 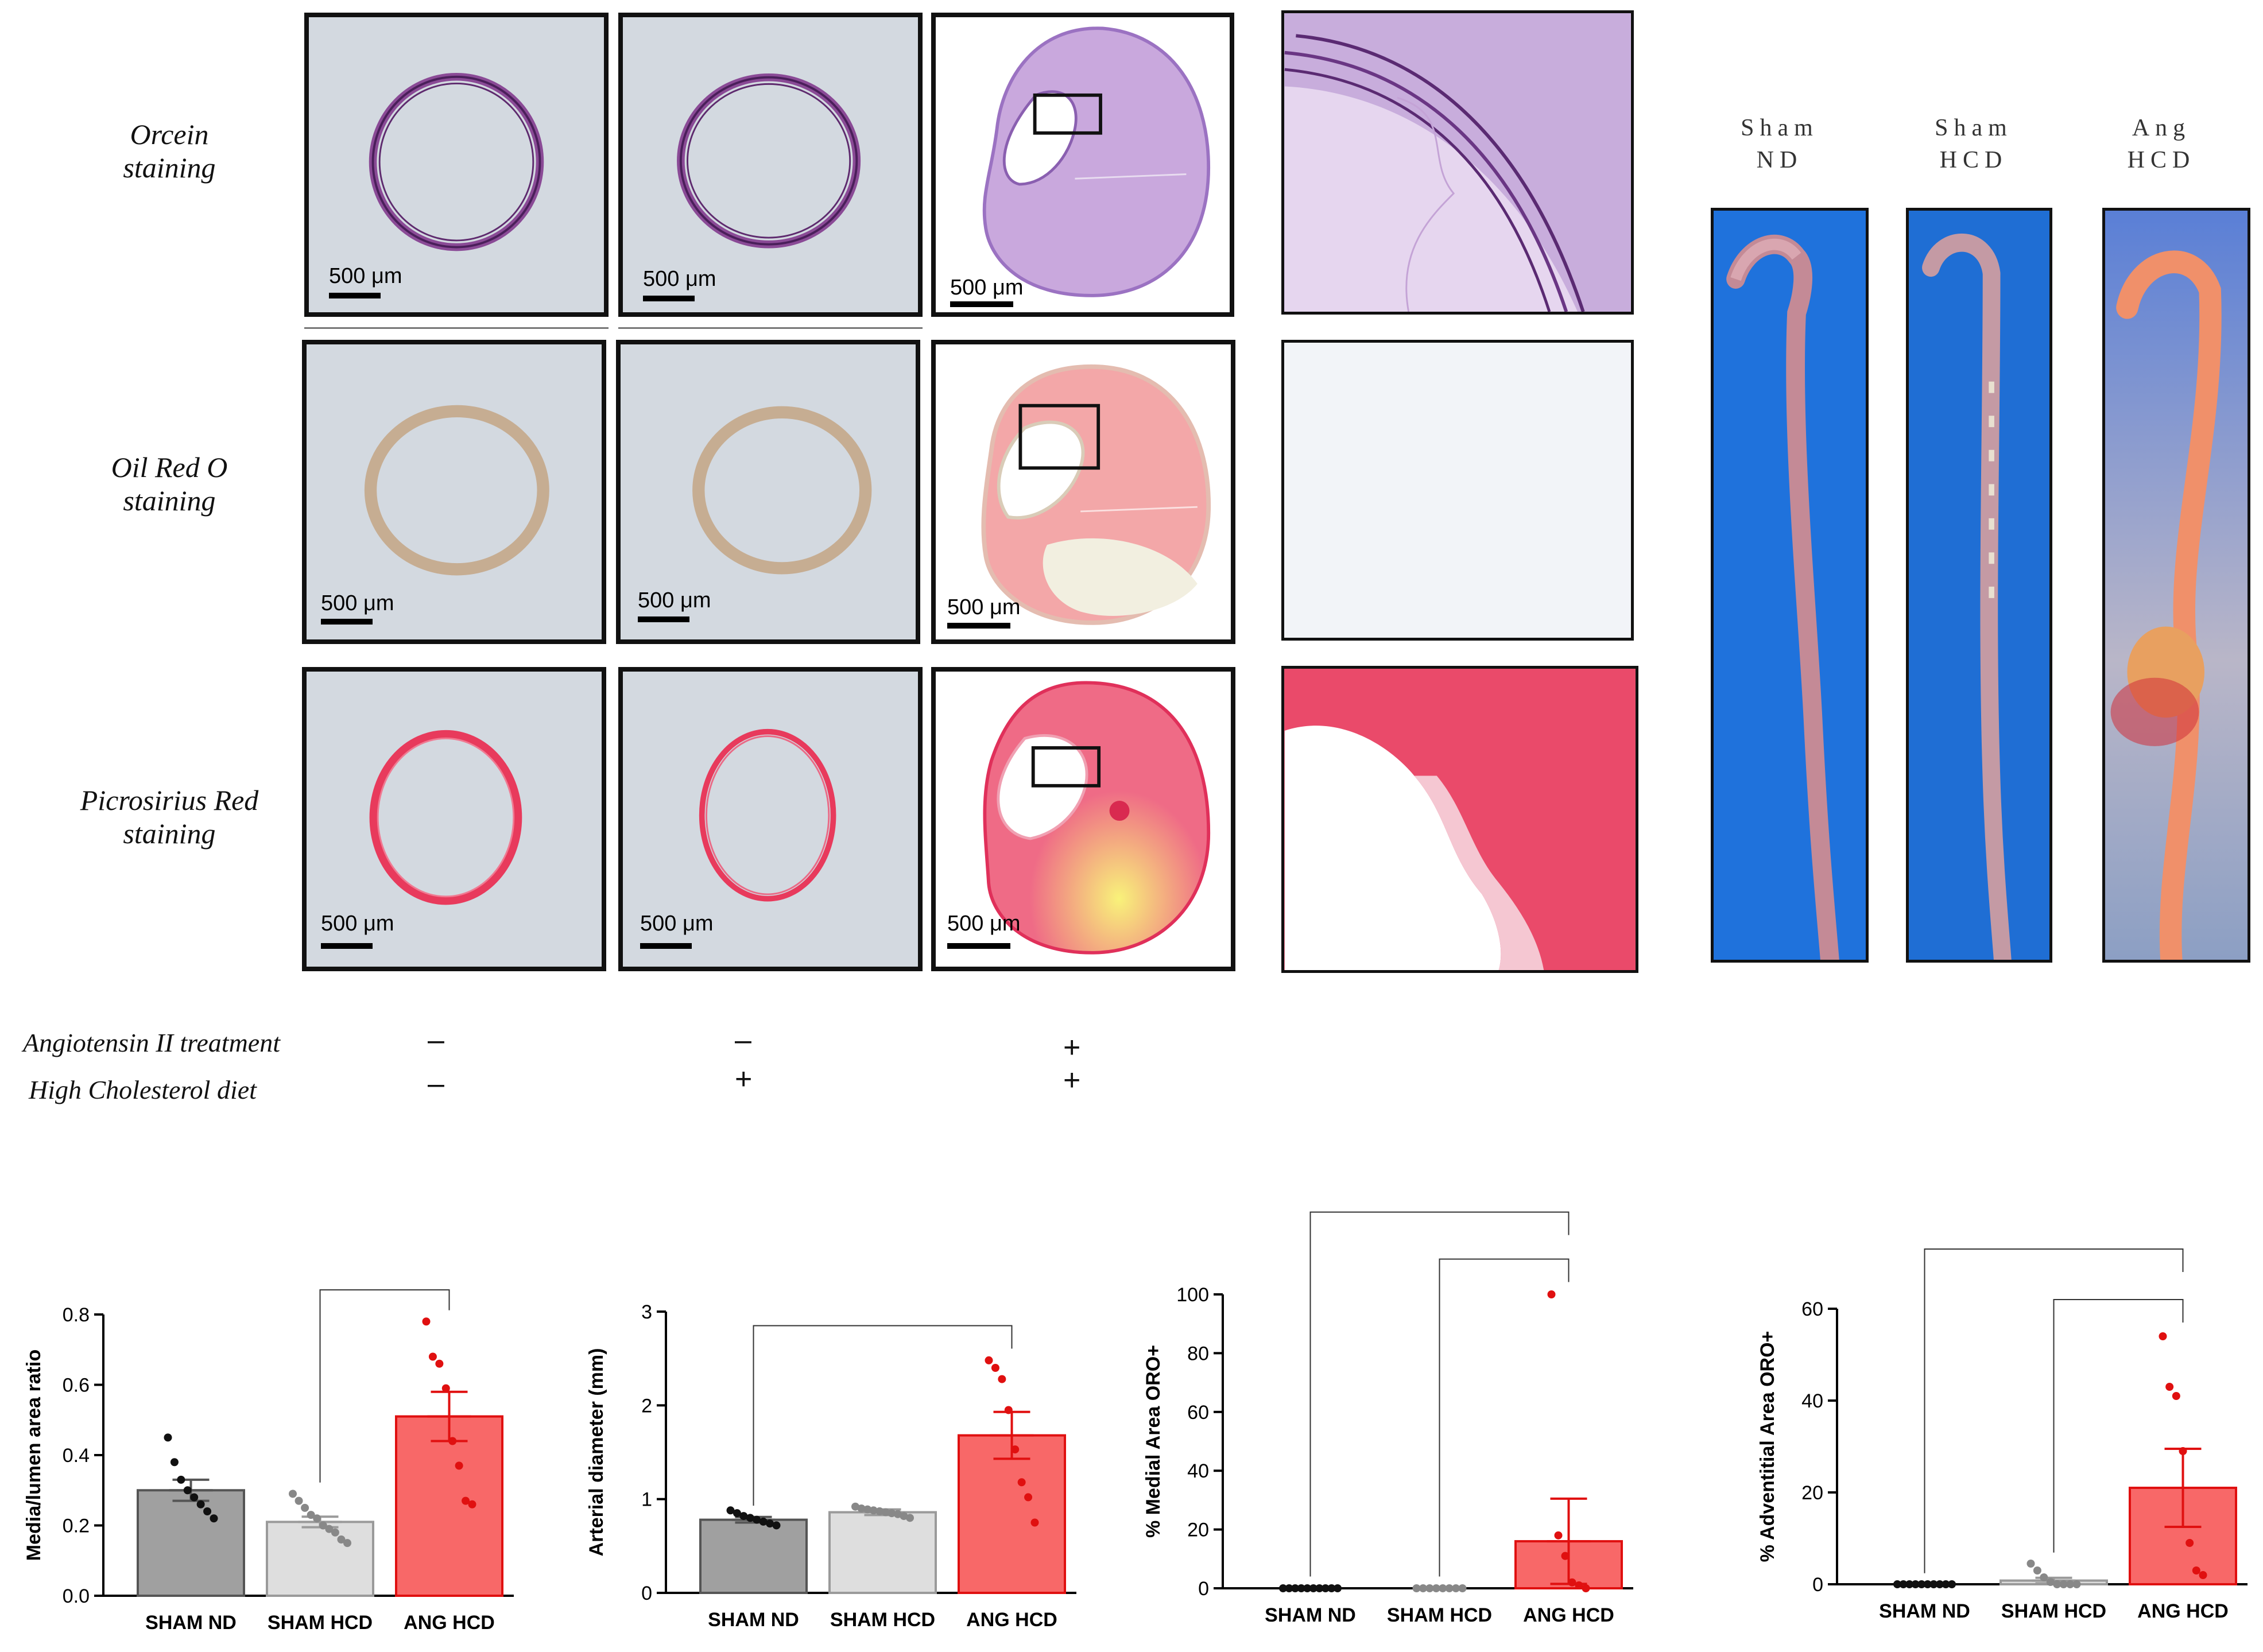 What do you see at coordinates (143, 1089) in the screenshot?
I see `cholesterol-label: High Cholesterol diet` at bounding box center [143, 1089].